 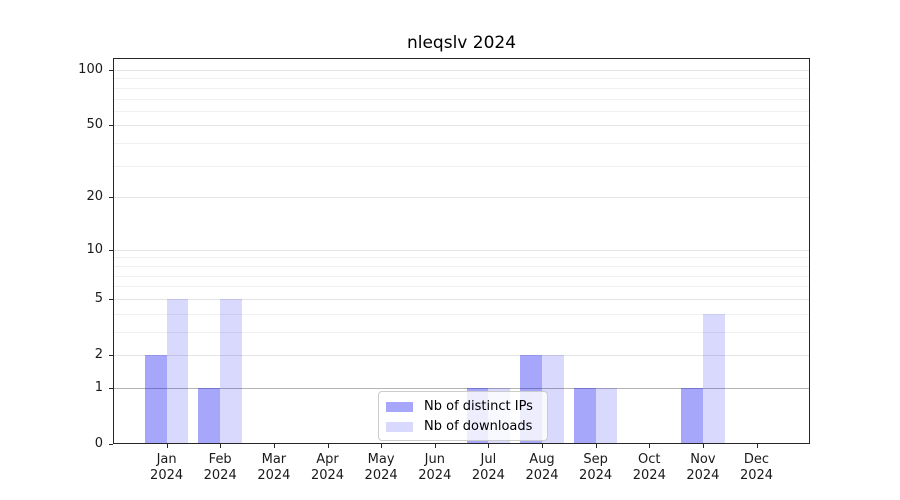 What do you see at coordinates (327, 467) in the screenshot?
I see `x-tick-label-apr: Apr 2024` at bounding box center [327, 467].